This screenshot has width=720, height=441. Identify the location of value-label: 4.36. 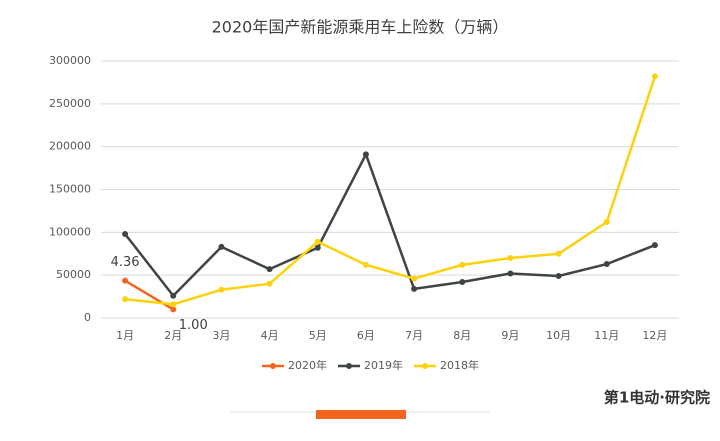
(125, 262).